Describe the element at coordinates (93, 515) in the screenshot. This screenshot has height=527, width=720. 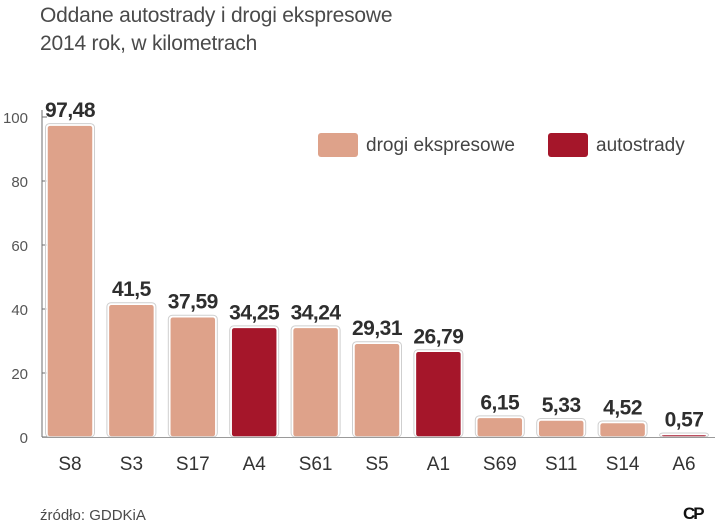
I see `source-note: źródło: GDDKiA` at that location.